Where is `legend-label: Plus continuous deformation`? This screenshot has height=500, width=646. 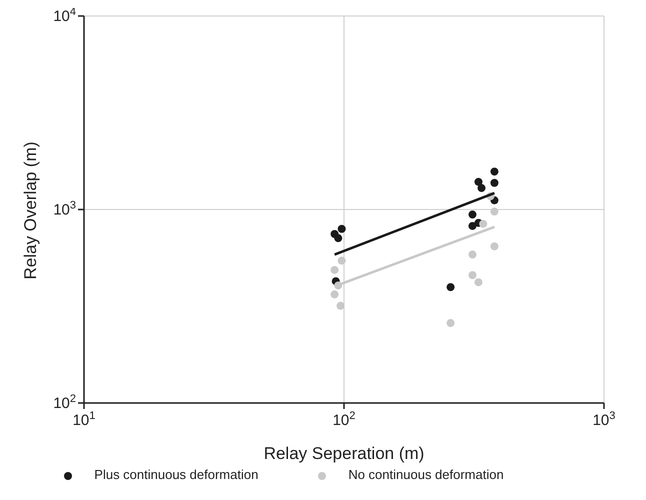
legend-label: Plus continuous deformation is located at coordinates (176, 474).